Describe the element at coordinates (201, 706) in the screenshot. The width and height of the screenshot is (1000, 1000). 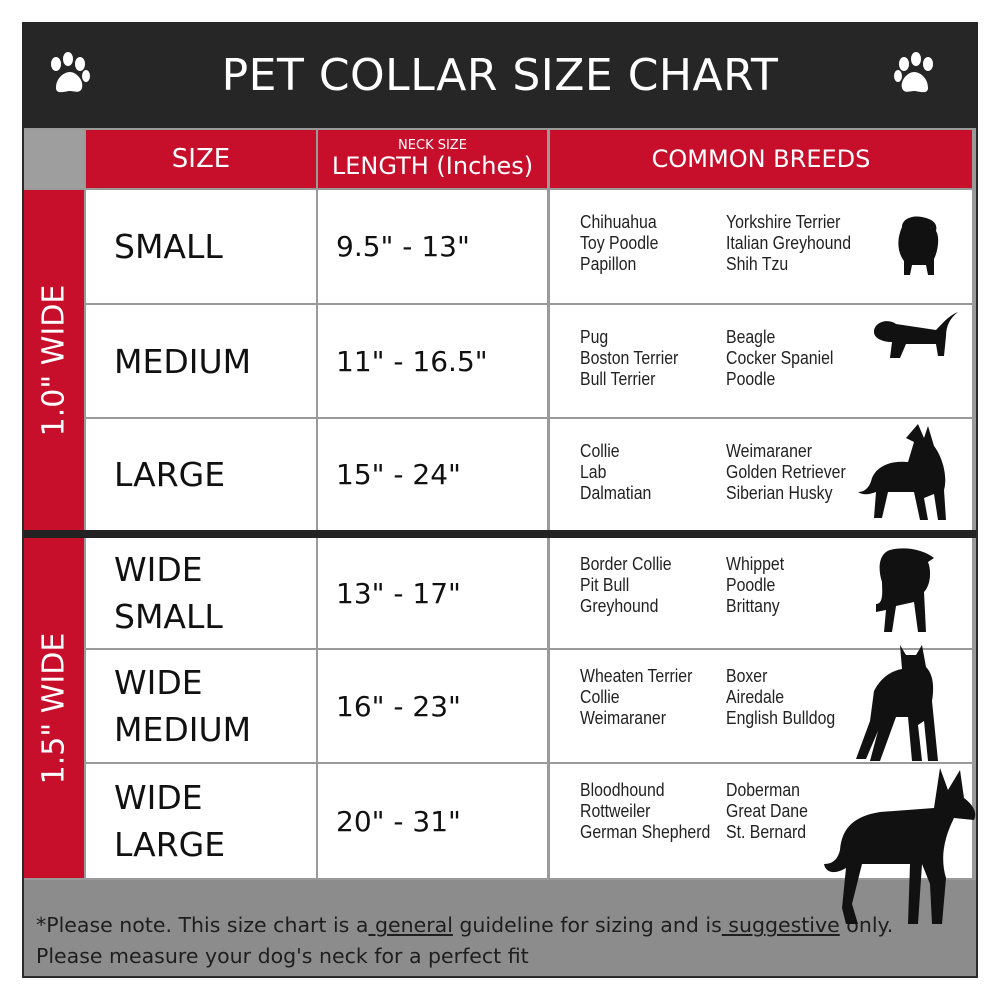
I see `size-cell: WIDE MEDIUM` at that location.